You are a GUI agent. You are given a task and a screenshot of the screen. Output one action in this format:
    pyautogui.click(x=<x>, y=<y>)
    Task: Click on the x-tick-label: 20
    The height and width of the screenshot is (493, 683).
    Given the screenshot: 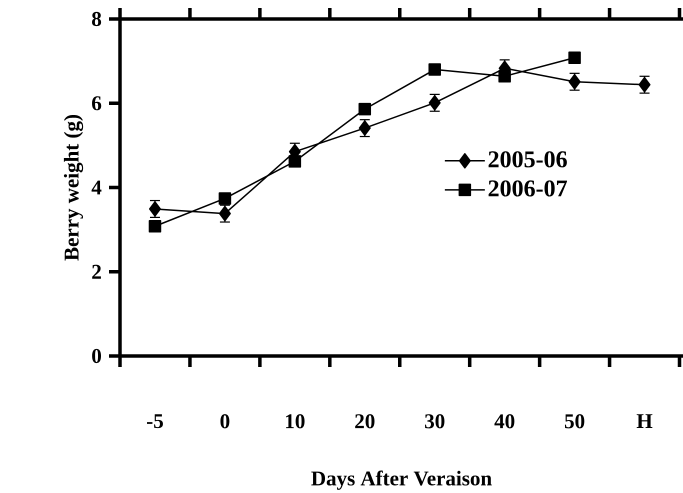 What is the action you would take?
    pyautogui.click(x=364, y=421)
    